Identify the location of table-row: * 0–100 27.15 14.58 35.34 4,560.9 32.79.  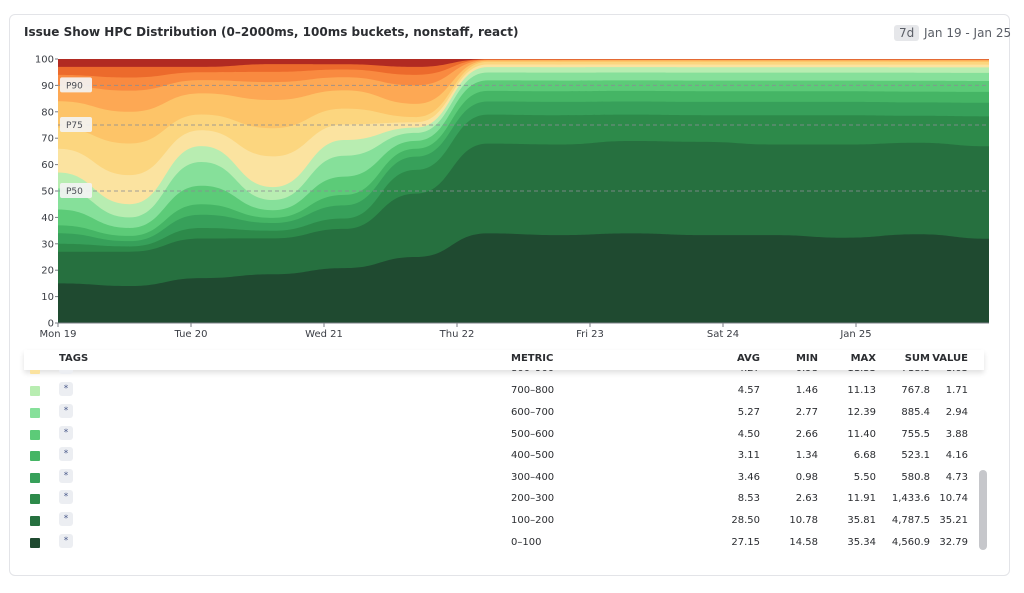
(499, 543).